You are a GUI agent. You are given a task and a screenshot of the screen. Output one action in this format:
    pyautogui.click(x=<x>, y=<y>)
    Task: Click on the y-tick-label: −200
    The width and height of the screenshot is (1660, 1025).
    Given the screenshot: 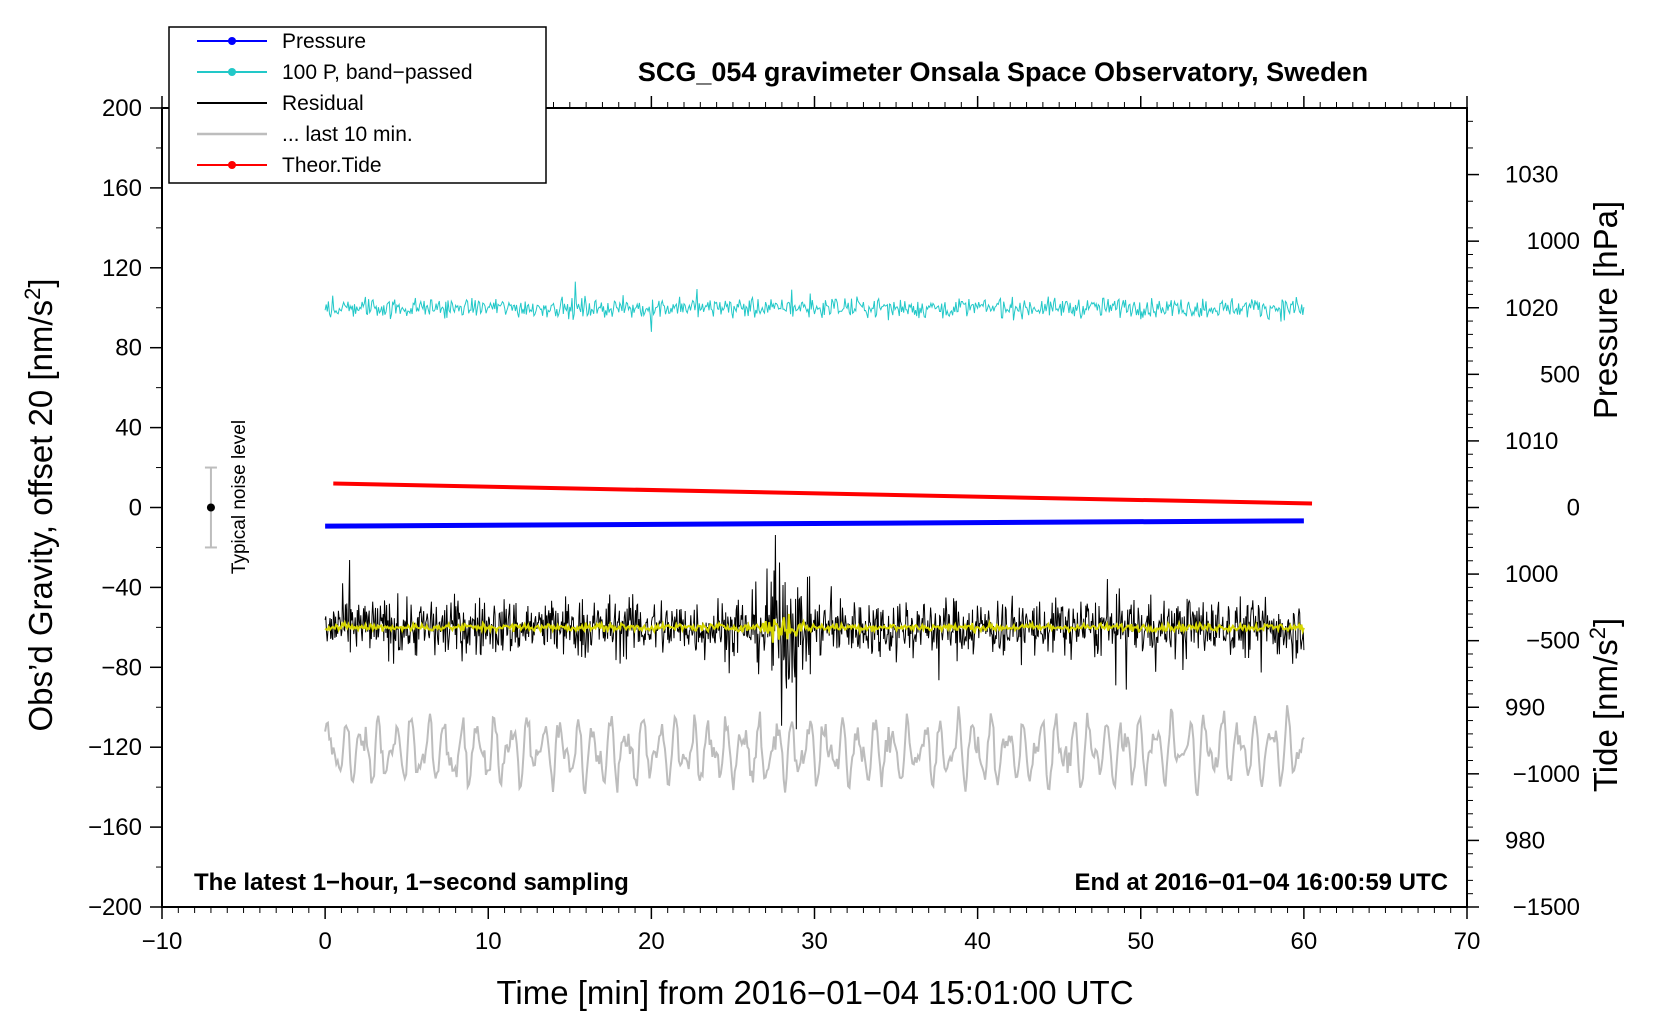 What is the action you would take?
    pyautogui.click(x=115, y=907)
    